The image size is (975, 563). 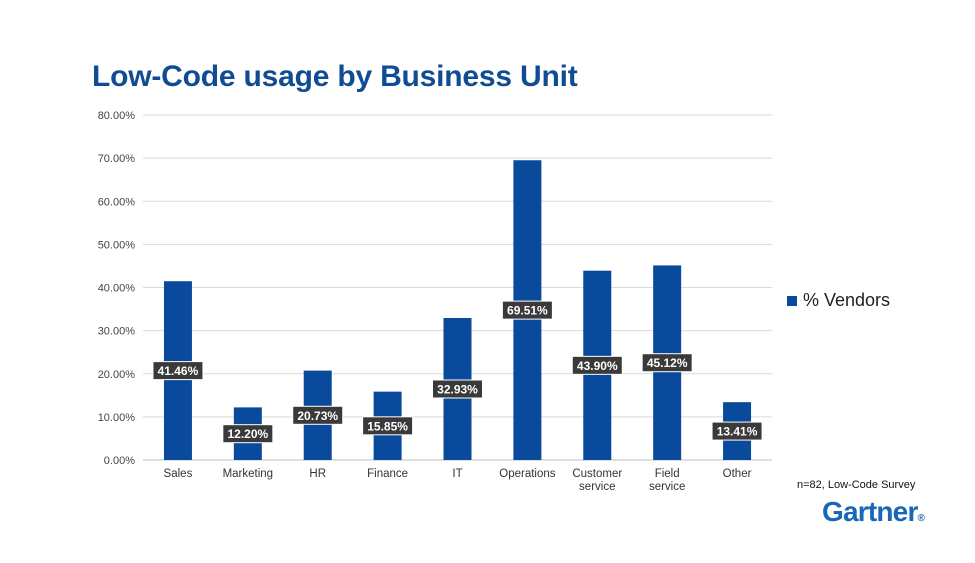 What do you see at coordinates (117, 245) in the screenshot?
I see `y-tick-label: 50.00%` at bounding box center [117, 245].